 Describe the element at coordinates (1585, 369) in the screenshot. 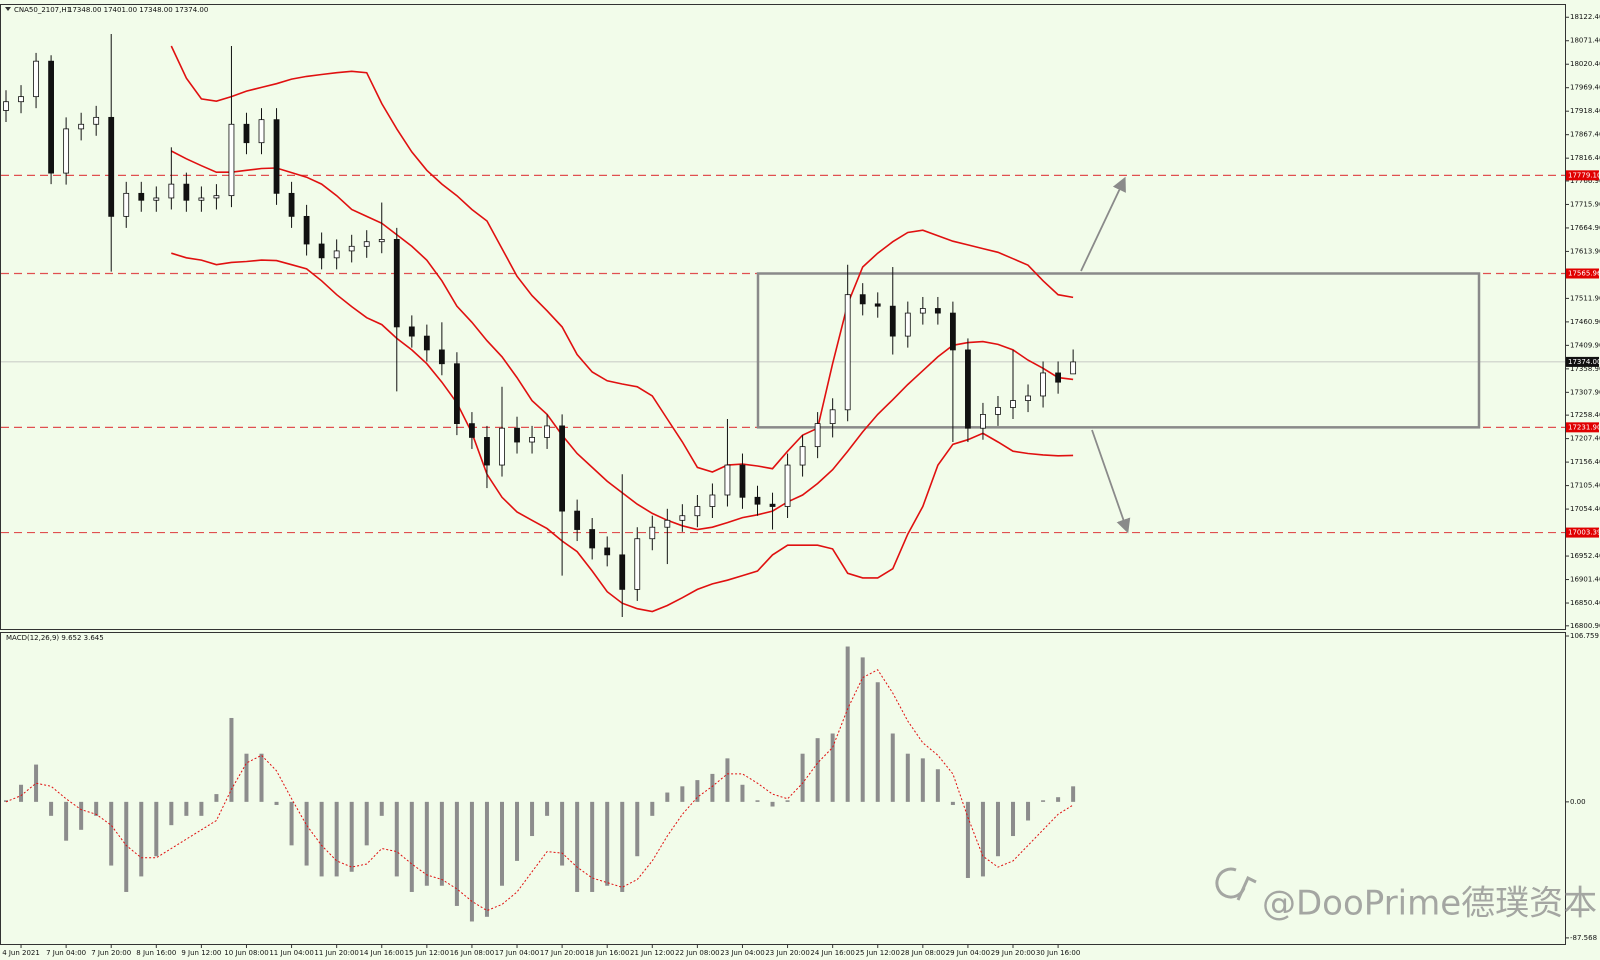

I see `y-tick-label: 17358.90` at that location.